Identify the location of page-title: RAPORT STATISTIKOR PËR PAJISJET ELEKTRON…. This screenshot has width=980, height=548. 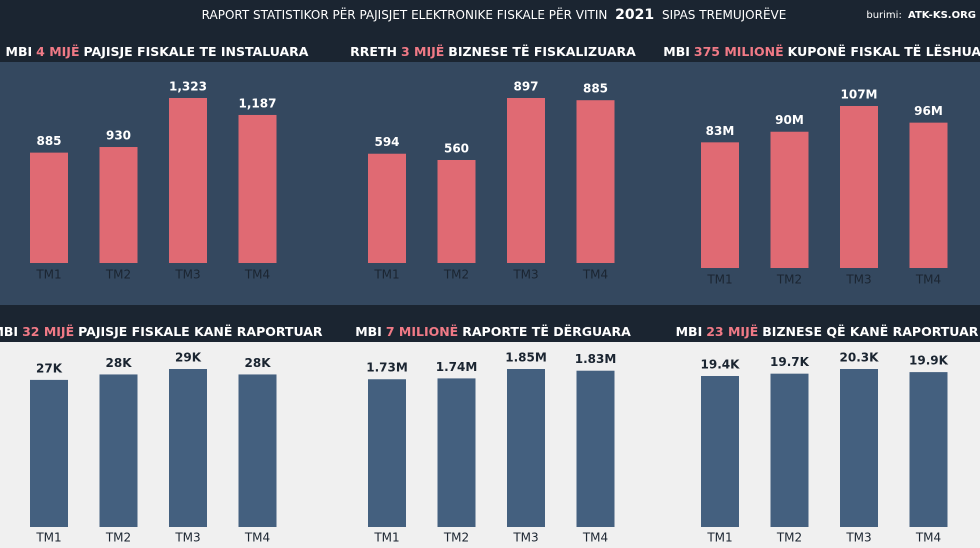
(494, 15).